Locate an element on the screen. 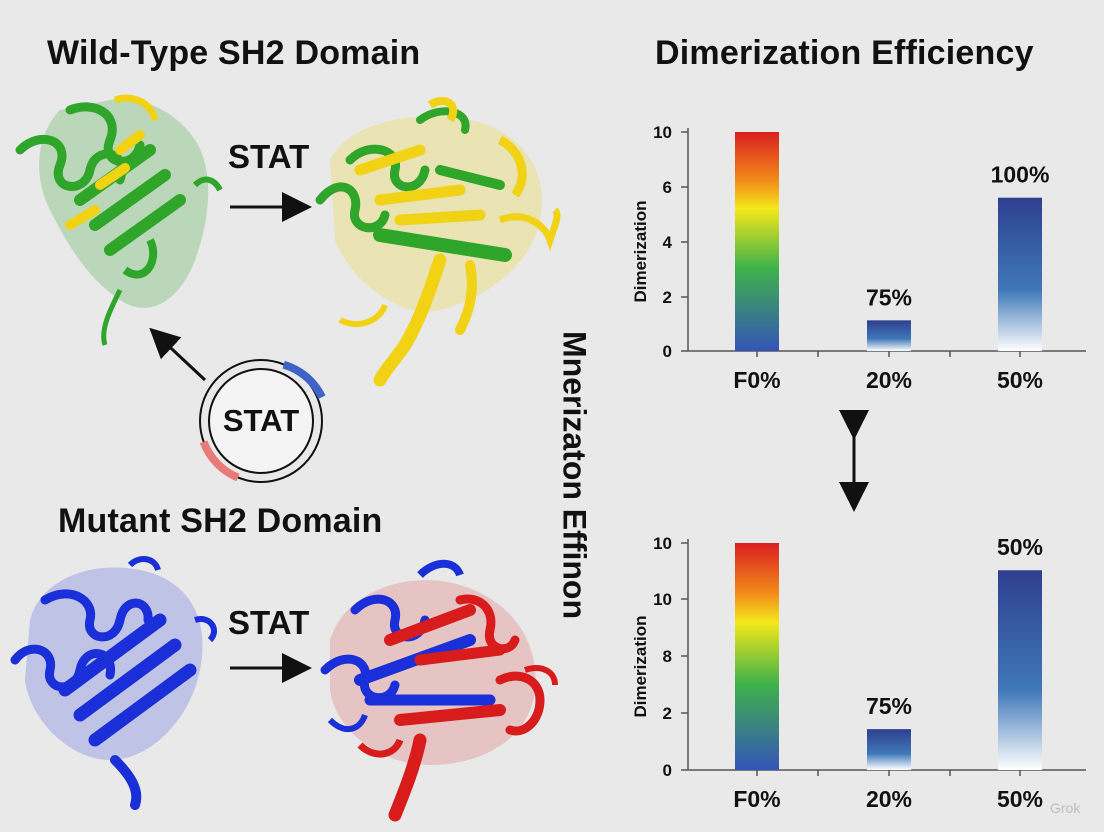 The height and width of the screenshot is (832, 1104). chart1-ytick-label: 0 is located at coordinates (667, 770).